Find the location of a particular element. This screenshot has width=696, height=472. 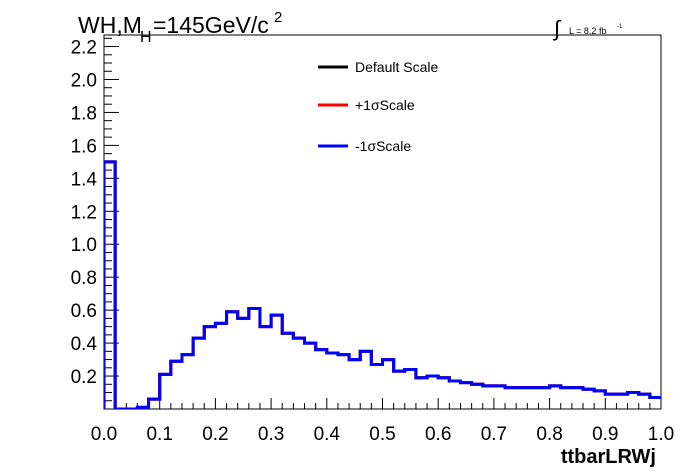

x-tick-label: 0.6 is located at coordinates (438, 434).